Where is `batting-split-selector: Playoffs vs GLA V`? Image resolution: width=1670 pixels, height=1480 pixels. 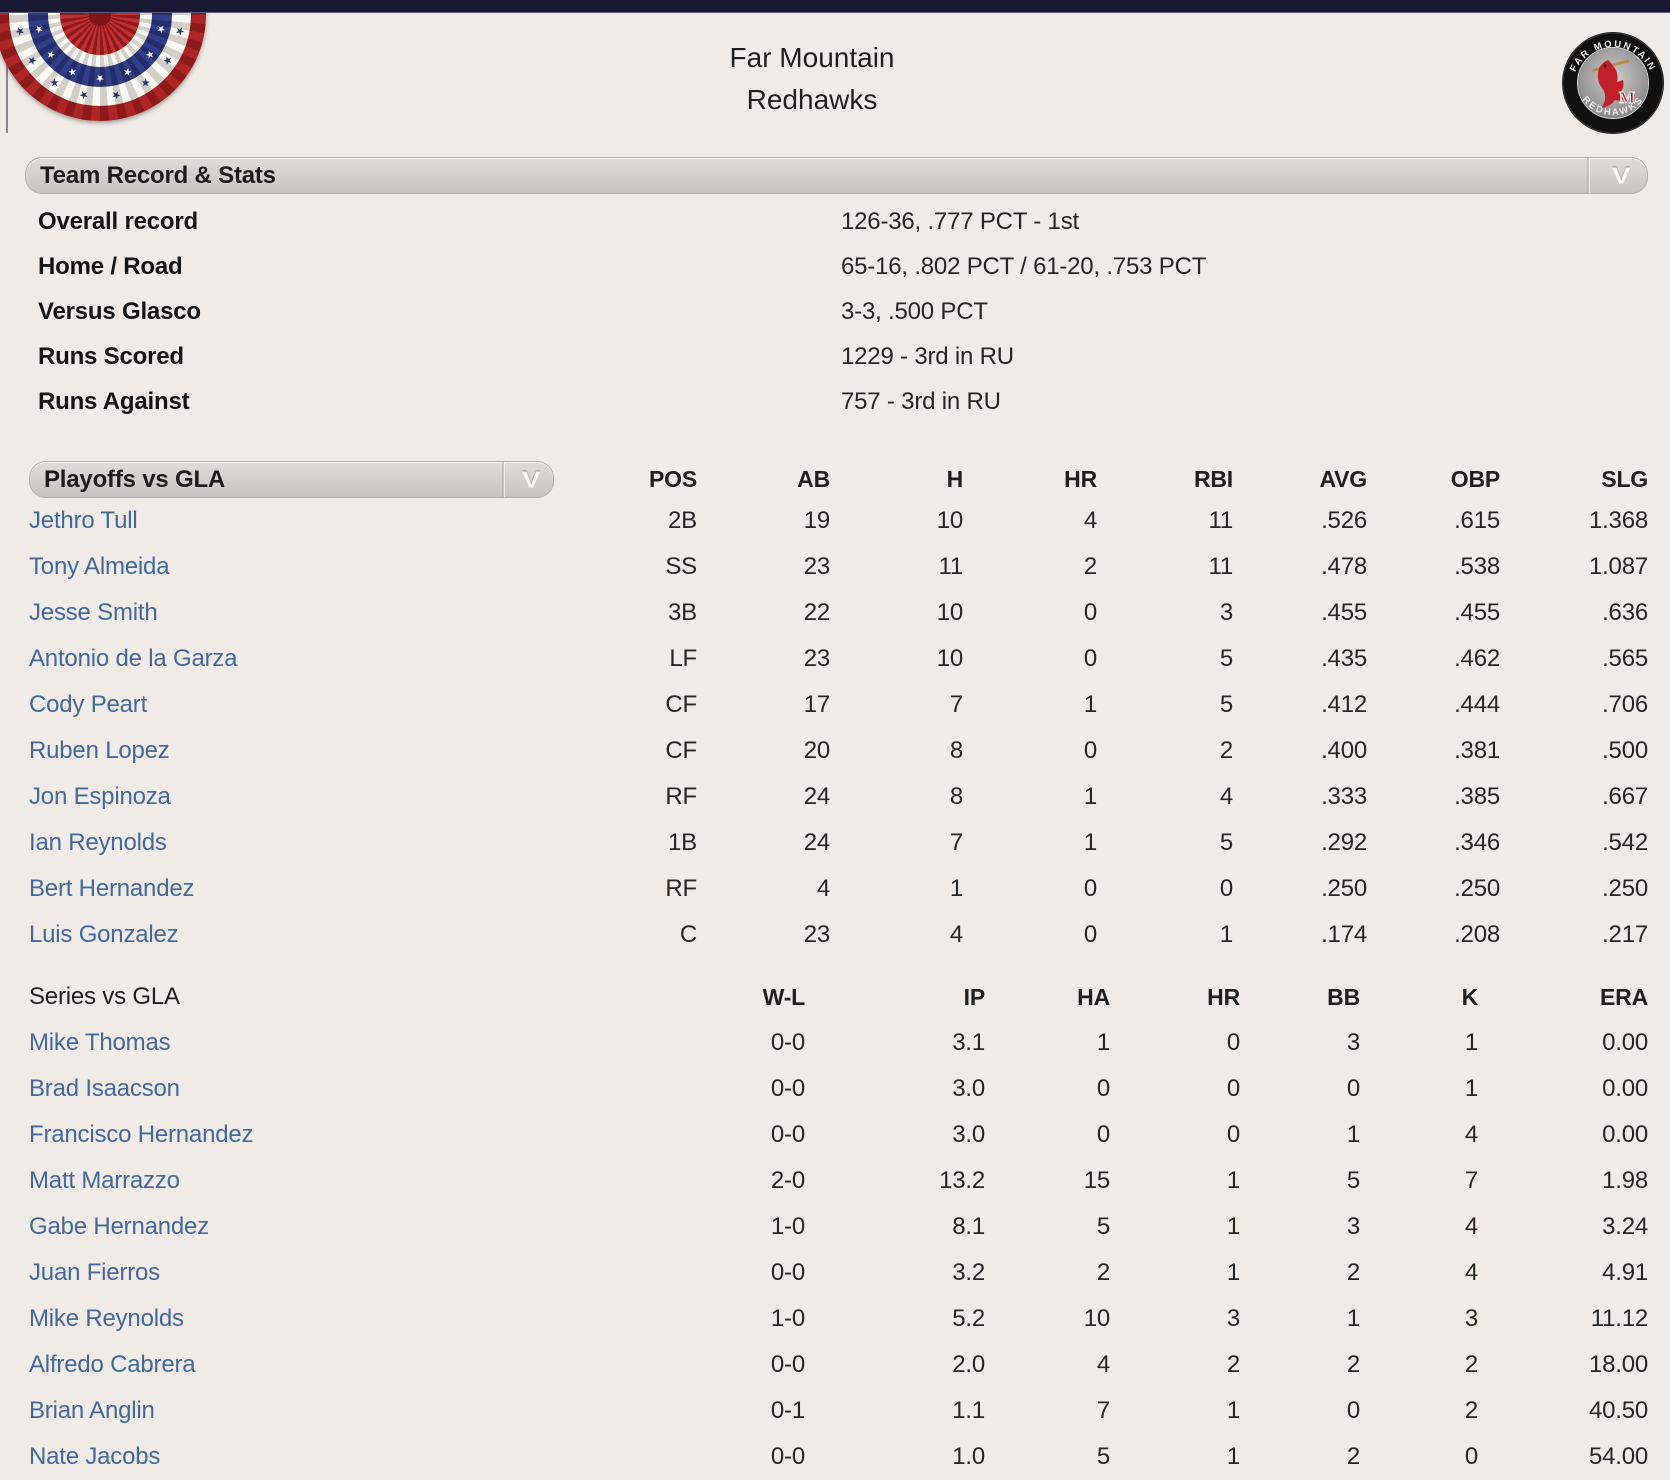 batting-split-selector: Playoffs vs GLA V is located at coordinates (291, 479).